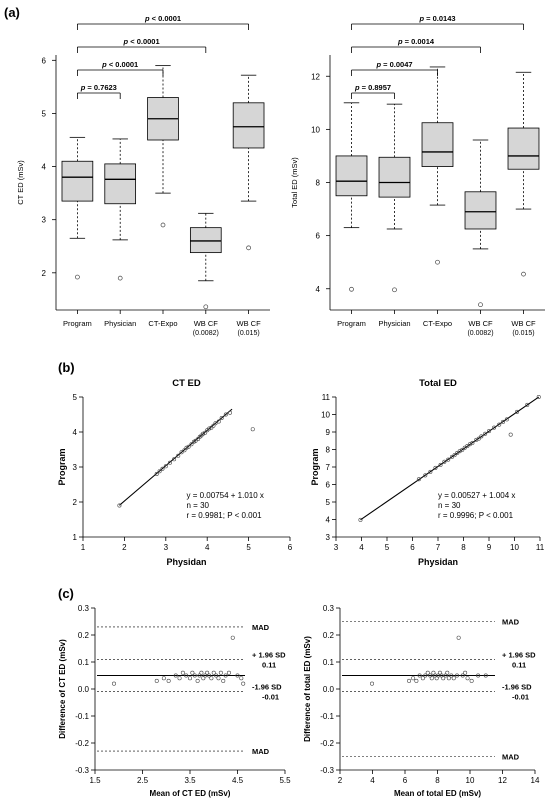 This screenshot has height=801, width=550. I want to click on p-value-label: p < 0.0001, so click(162, 18).